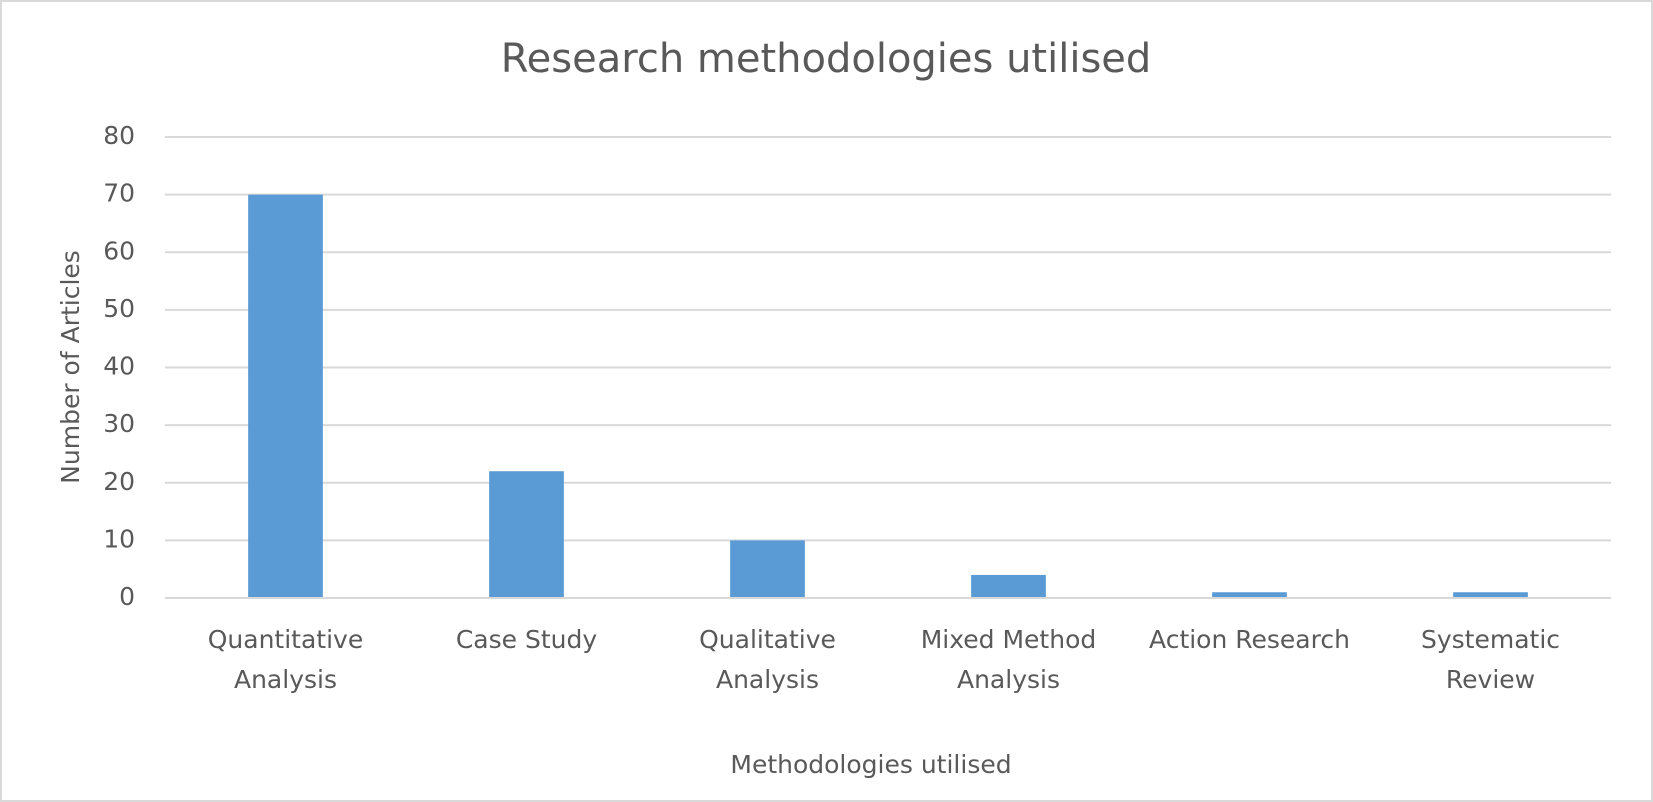 This screenshot has height=802, width=1653. Describe the element at coordinates (119, 308) in the screenshot. I see `y-tick-label: 50` at that location.